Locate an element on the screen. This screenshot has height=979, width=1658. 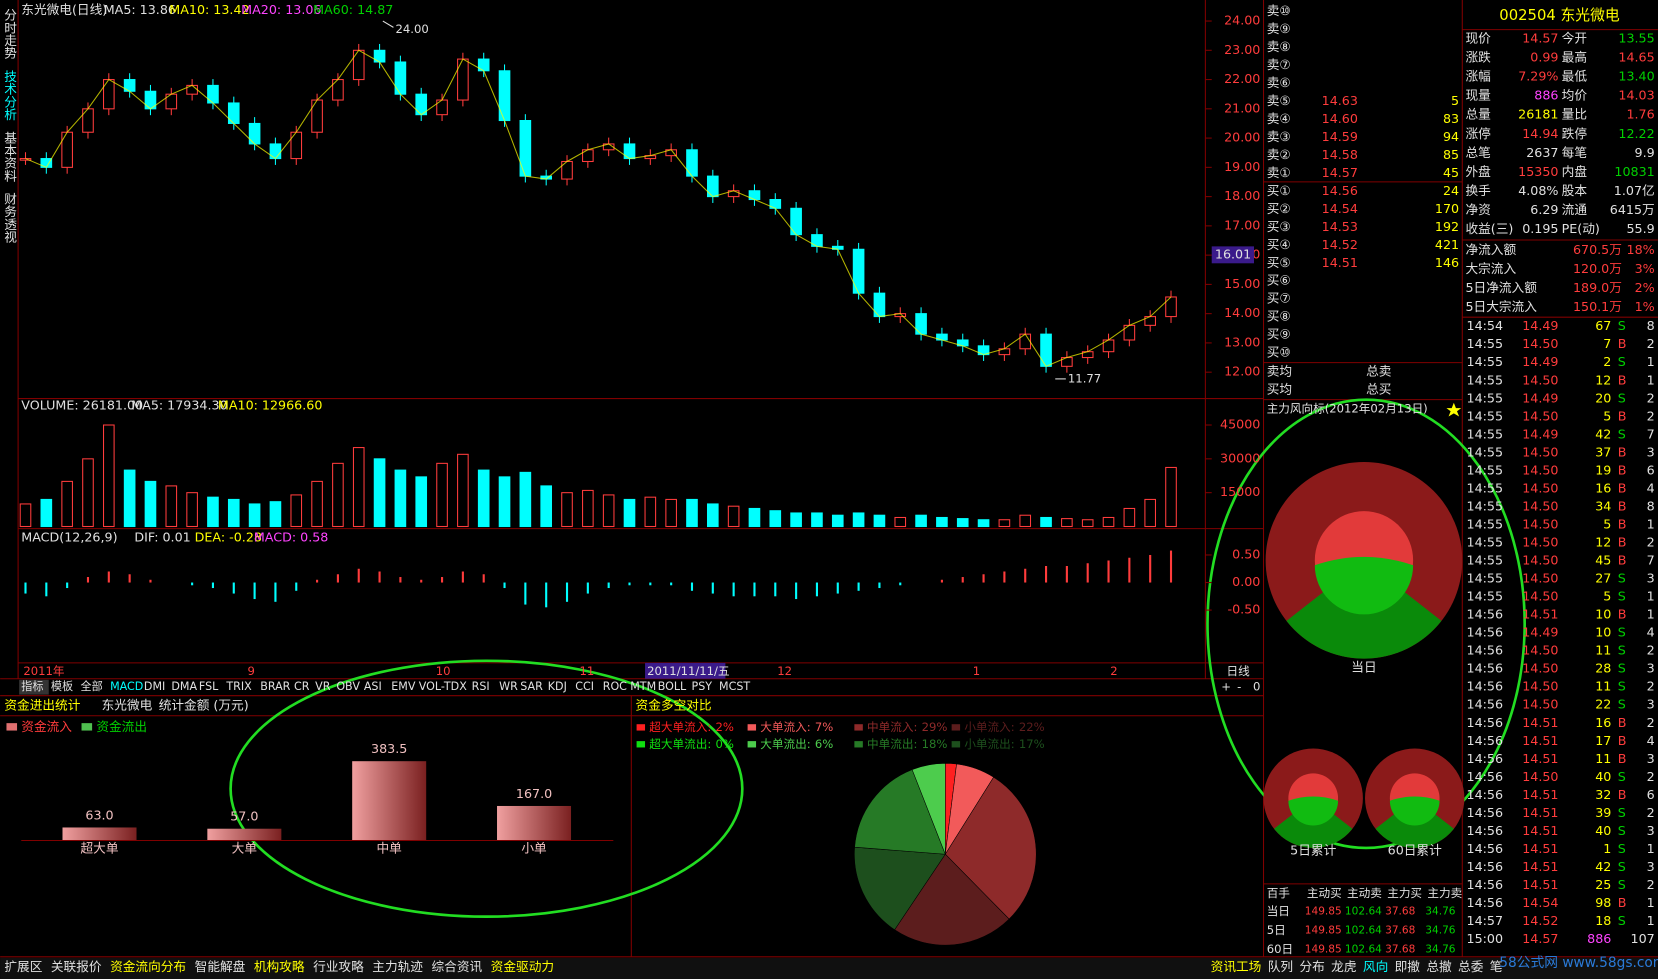
info-label: PE(动) is located at coordinates (1581, 228).